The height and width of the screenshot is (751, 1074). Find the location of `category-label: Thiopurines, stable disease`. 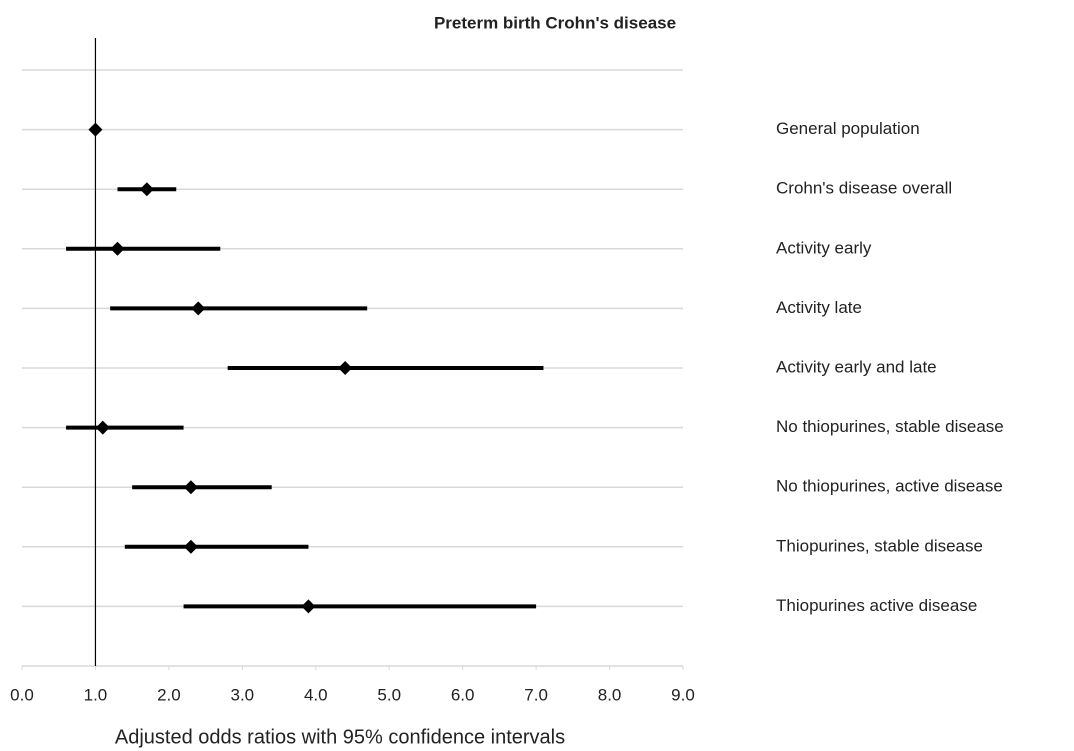

category-label: Thiopurines, stable disease is located at coordinates (879, 545).